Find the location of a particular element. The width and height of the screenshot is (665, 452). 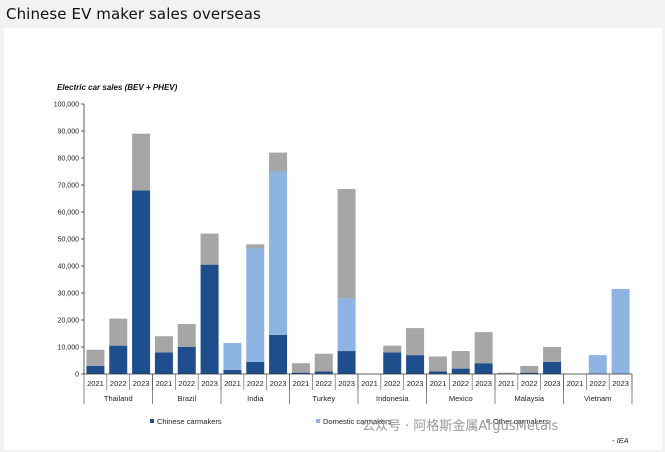

y-tick-label: 40,000 is located at coordinates (69, 267).